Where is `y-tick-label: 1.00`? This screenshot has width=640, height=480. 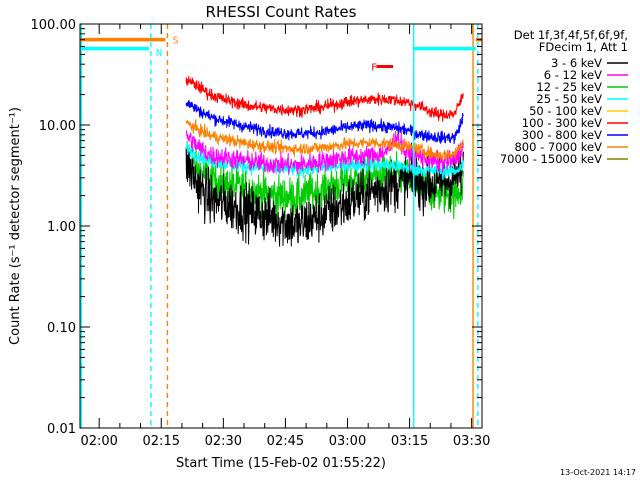 y-tick-label: 1.00 is located at coordinates (61, 227).